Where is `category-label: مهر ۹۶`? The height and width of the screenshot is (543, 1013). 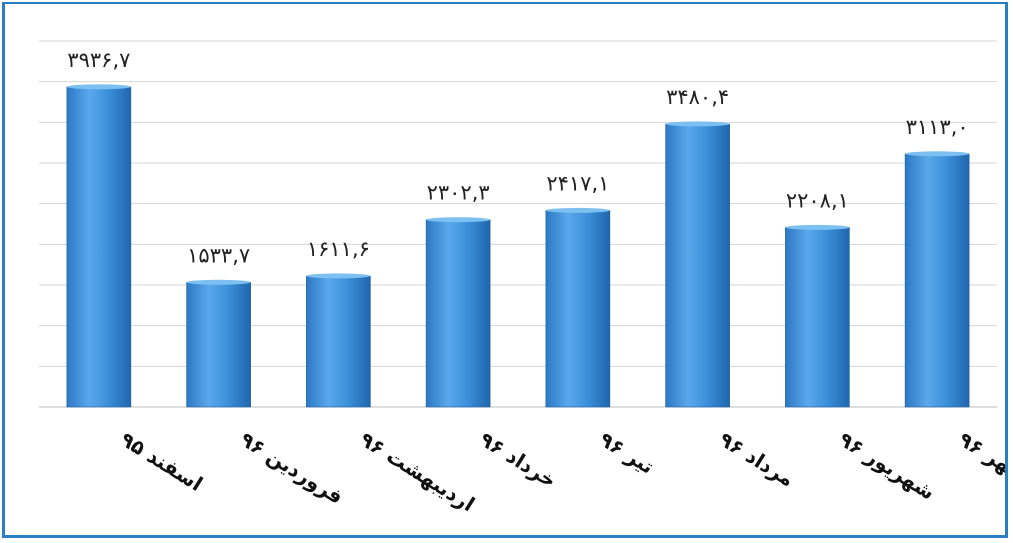
category-label: مهر ۹۶ is located at coordinates (979, 455).